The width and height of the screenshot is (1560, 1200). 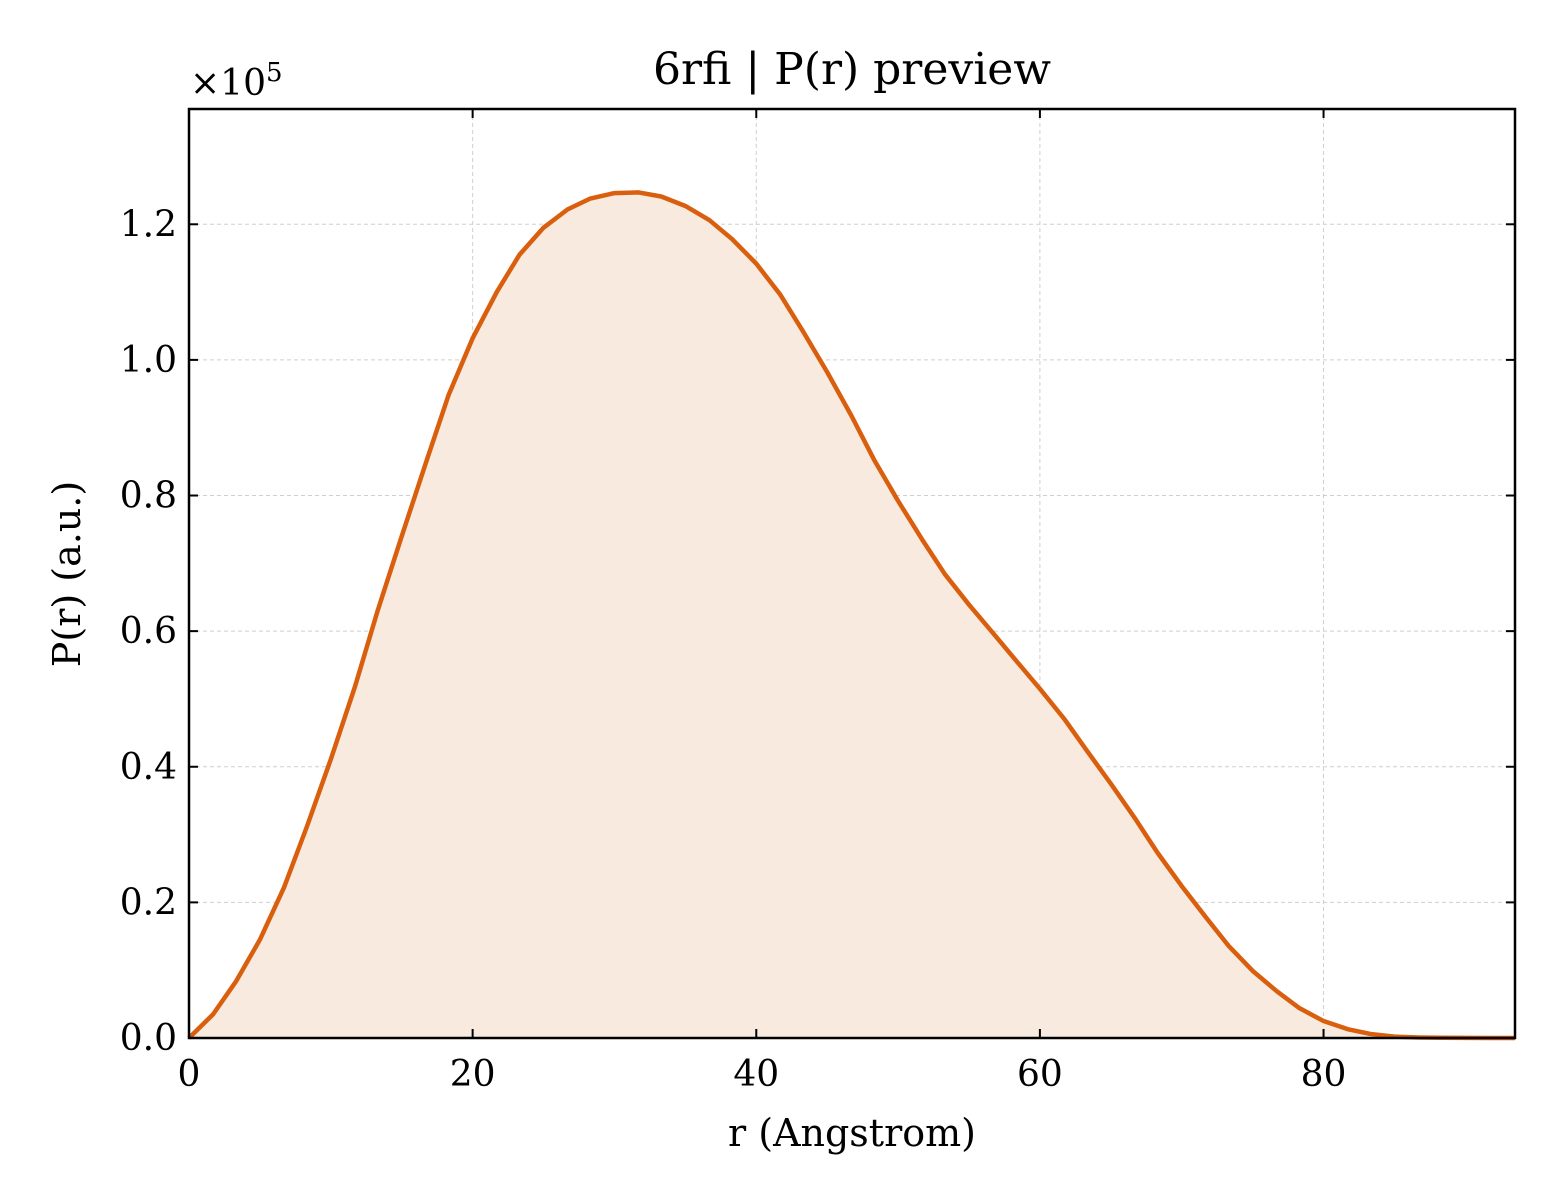 What do you see at coordinates (148, 496) in the screenshot?
I see `y-tick-label: 0.8` at bounding box center [148, 496].